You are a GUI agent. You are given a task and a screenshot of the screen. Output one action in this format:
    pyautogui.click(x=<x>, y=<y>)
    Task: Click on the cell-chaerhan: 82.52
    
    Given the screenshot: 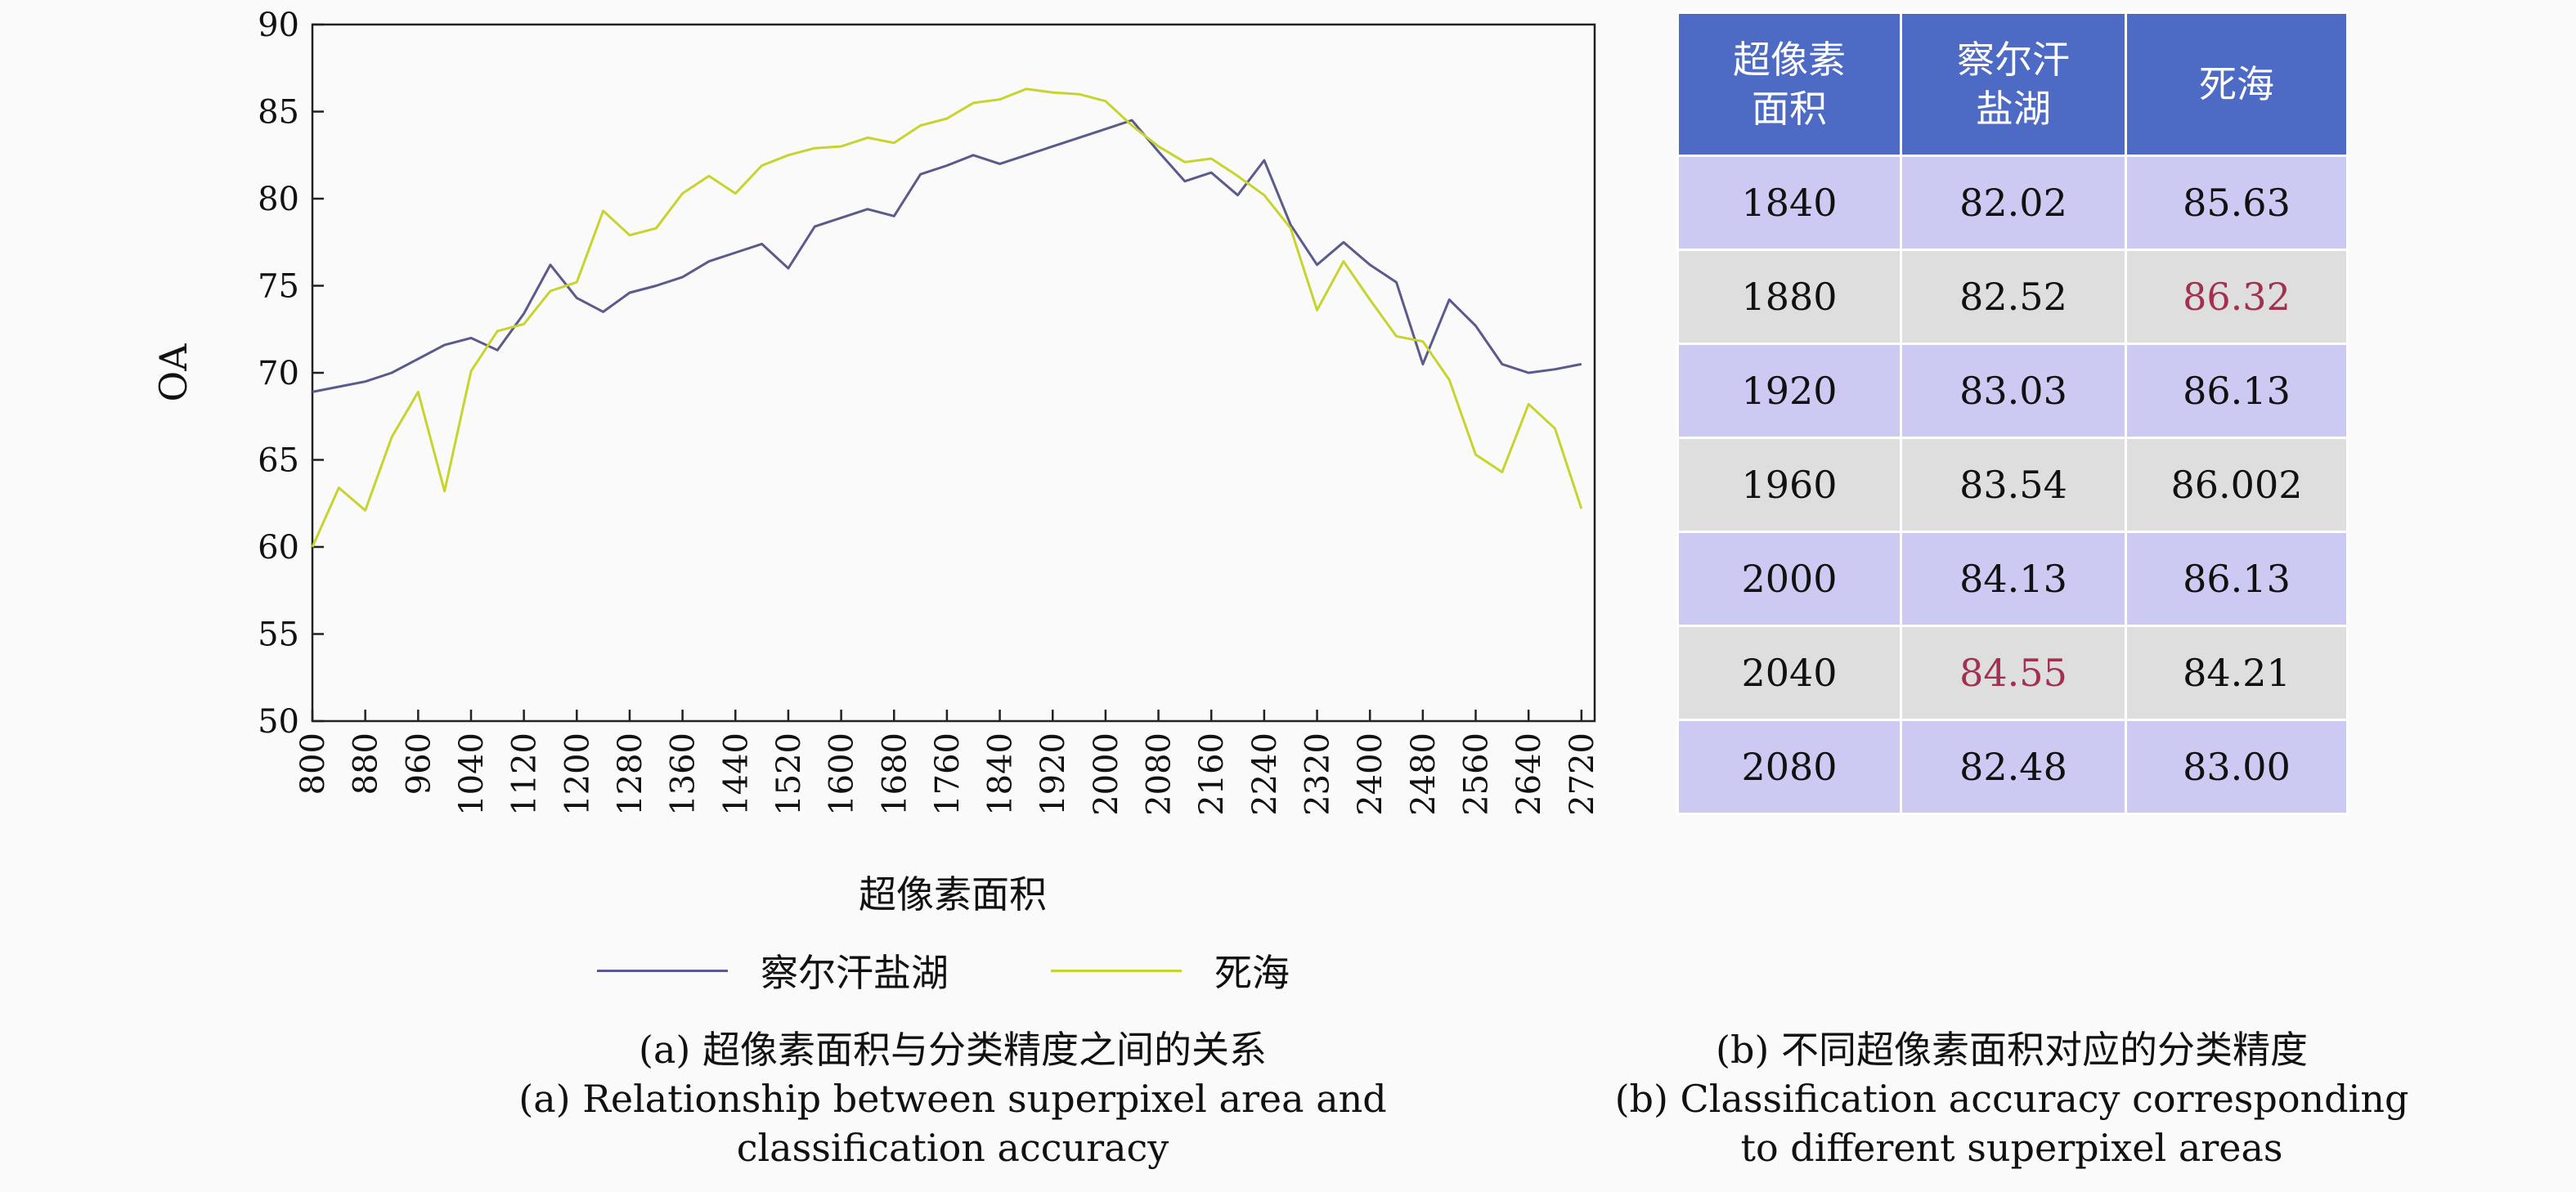 What is the action you would take?
    pyautogui.click(x=2013, y=297)
    